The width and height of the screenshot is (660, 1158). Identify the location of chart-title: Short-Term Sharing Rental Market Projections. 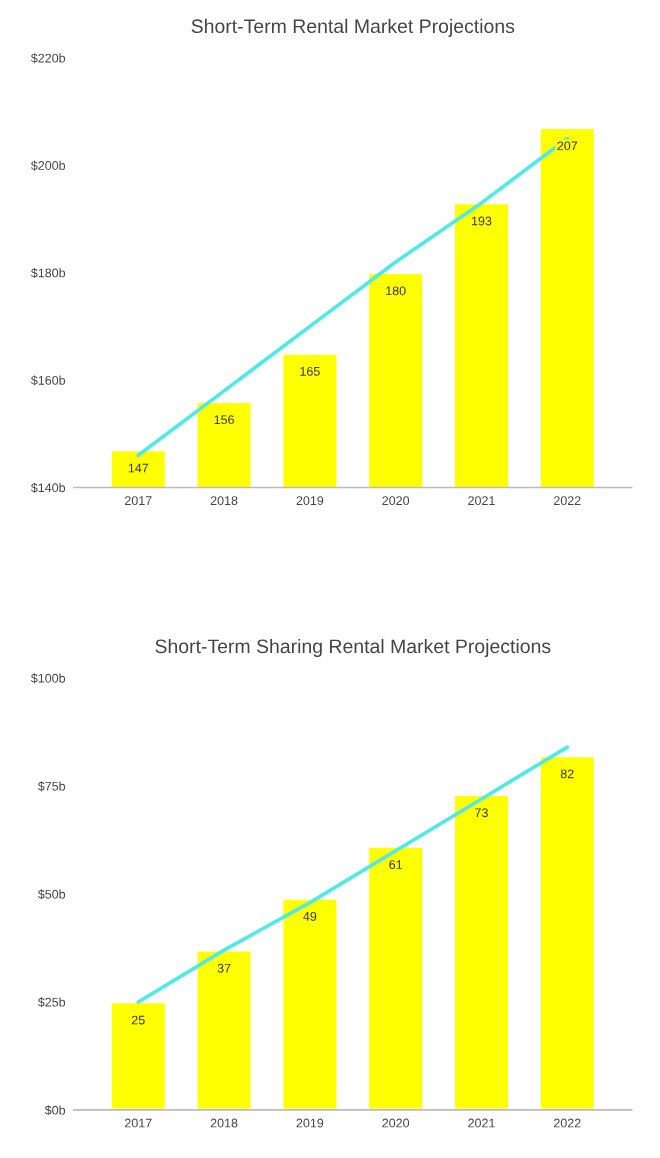
(353, 648).